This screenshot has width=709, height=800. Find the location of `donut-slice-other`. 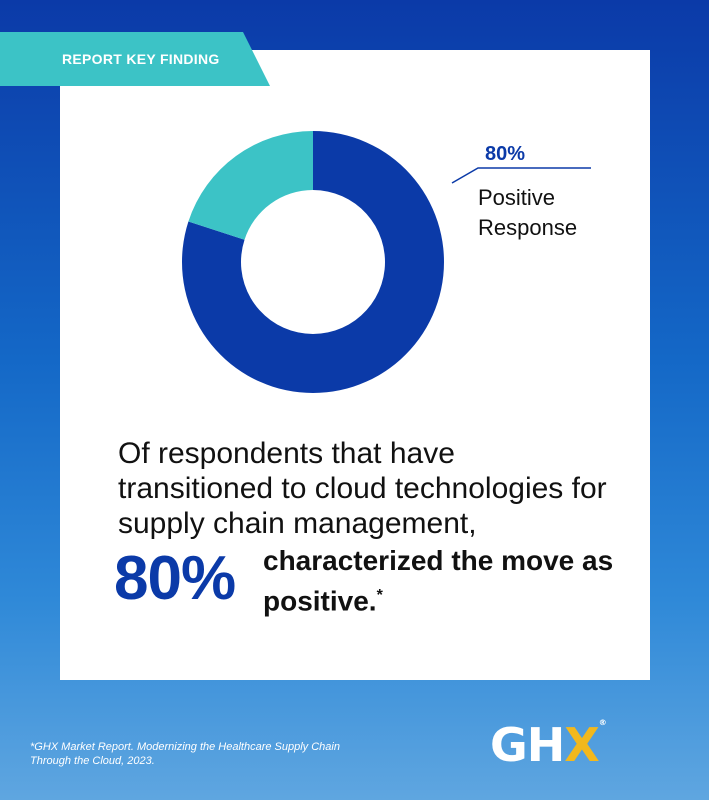

donut-slice-other is located at coordinates (250, 185).